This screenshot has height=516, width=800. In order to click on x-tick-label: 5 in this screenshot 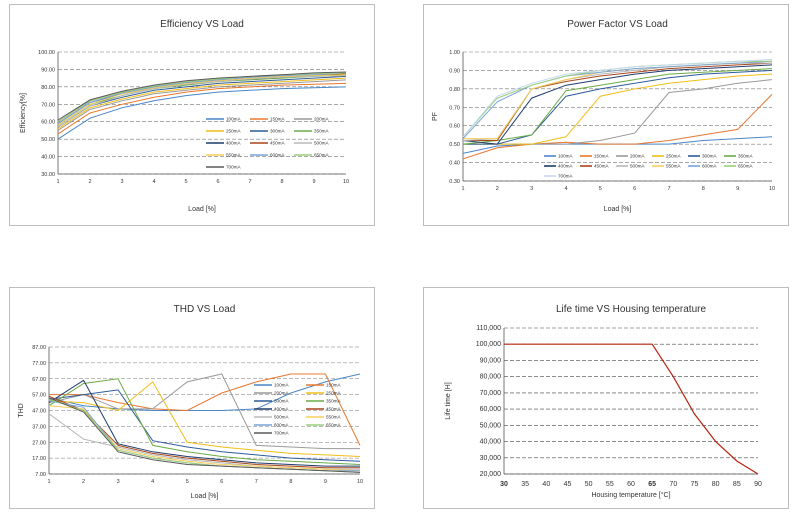, I will do `click(600, 189)`.